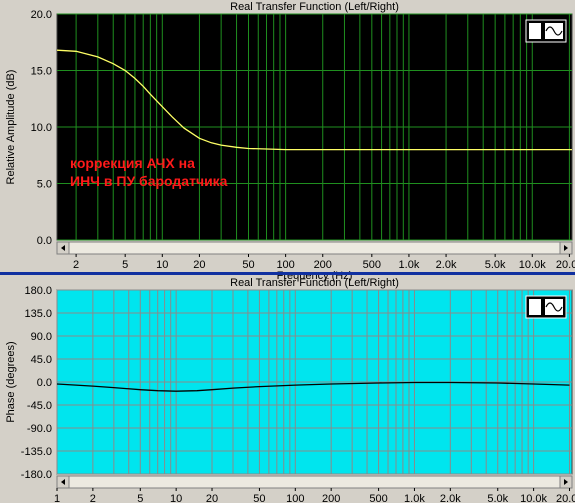  Describe the element at coordinates (44, 185) in the screenshot. I see `y-tick-label: 5.0` at that location.